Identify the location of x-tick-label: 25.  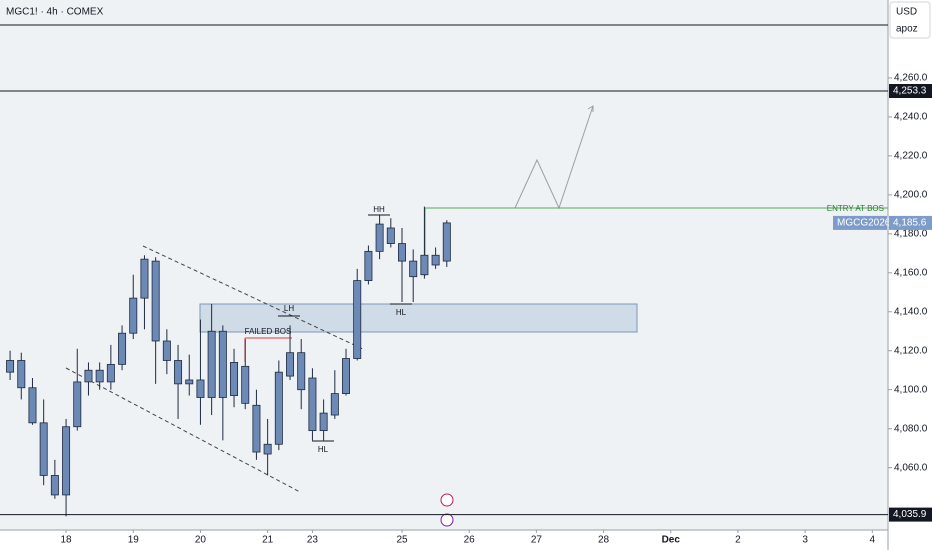
(402, 540).